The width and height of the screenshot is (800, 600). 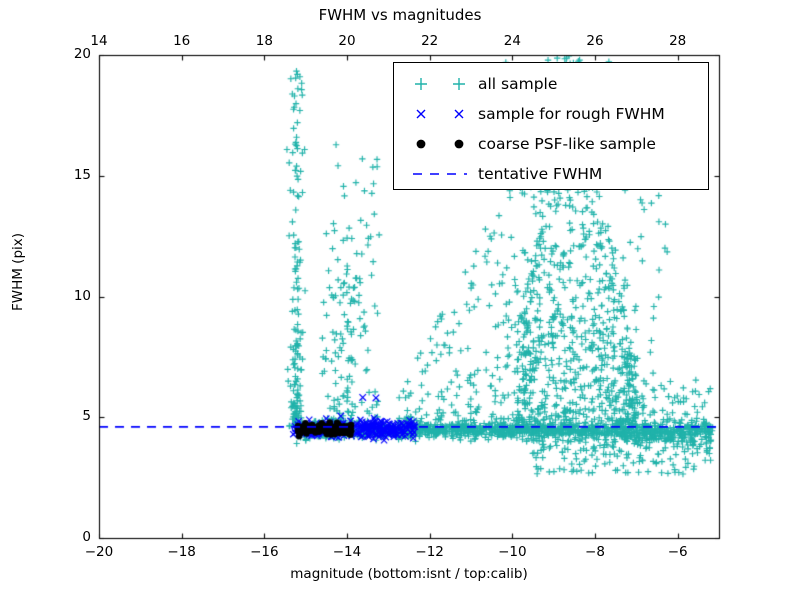 What do you see at coordinates (82, 295) in the screenshot?
I see `y-tick-label: 10` at bounding box center [82, 295].